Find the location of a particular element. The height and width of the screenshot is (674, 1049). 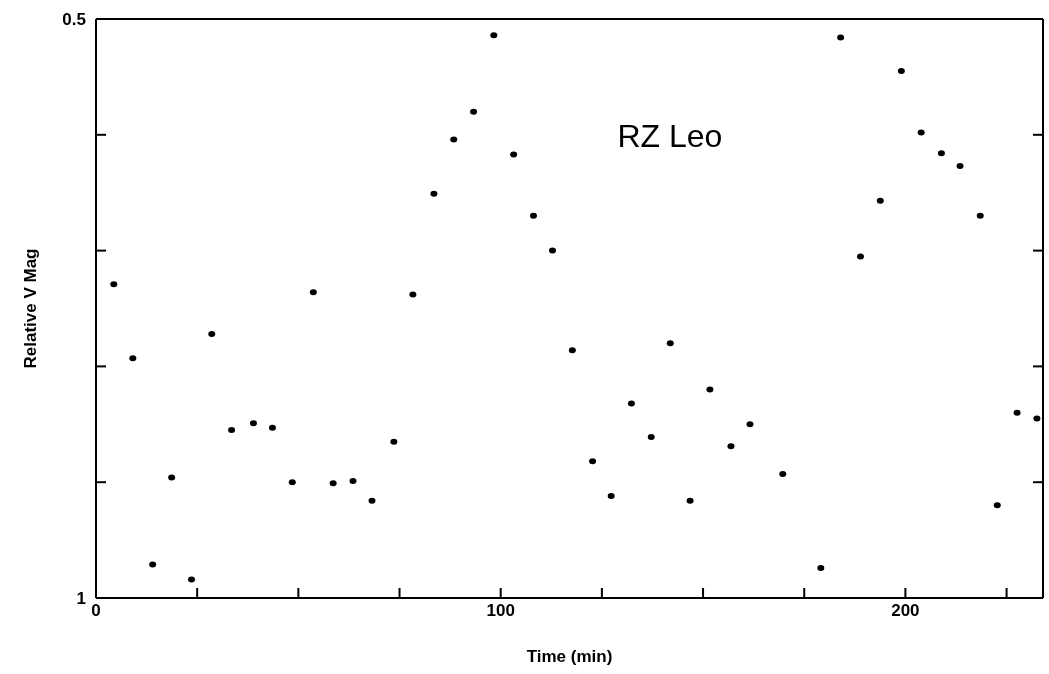

text: RZ Leo is located at coordinates (670, 136).